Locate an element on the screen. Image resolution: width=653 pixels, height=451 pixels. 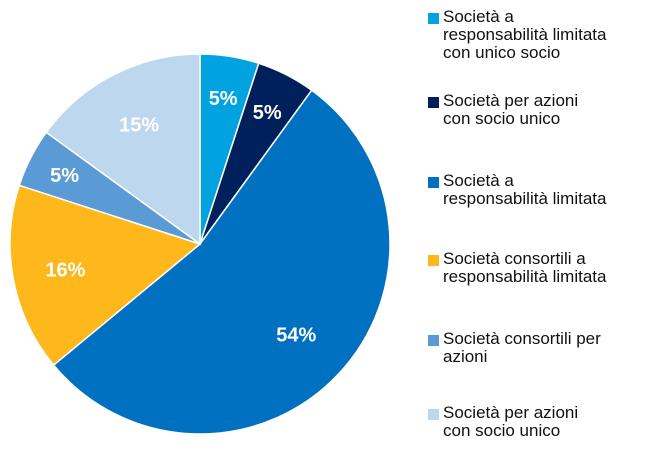
legend-item-4: Società consortili per azioni is located at coordinates (540, 348).